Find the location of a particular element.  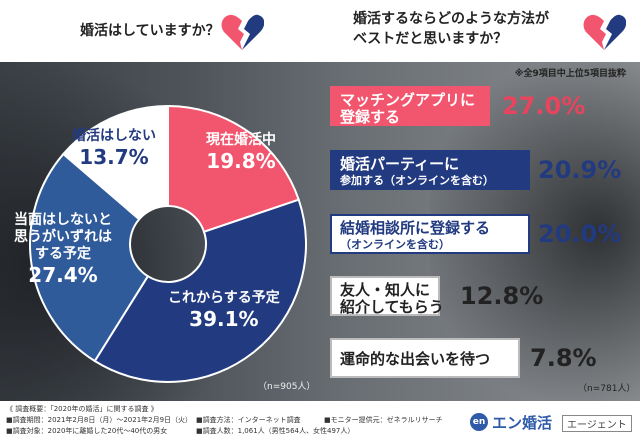

pie-label-text: 現在婚活中 is located at coordinates (241, 140).